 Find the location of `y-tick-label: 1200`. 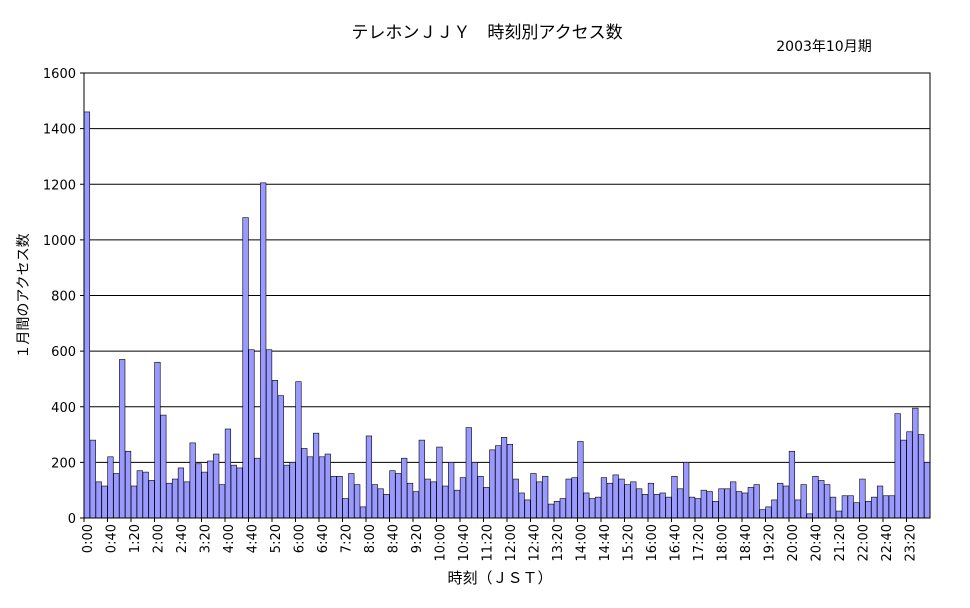

y-tick-label: 1200 is located at coordinates (59, 185).